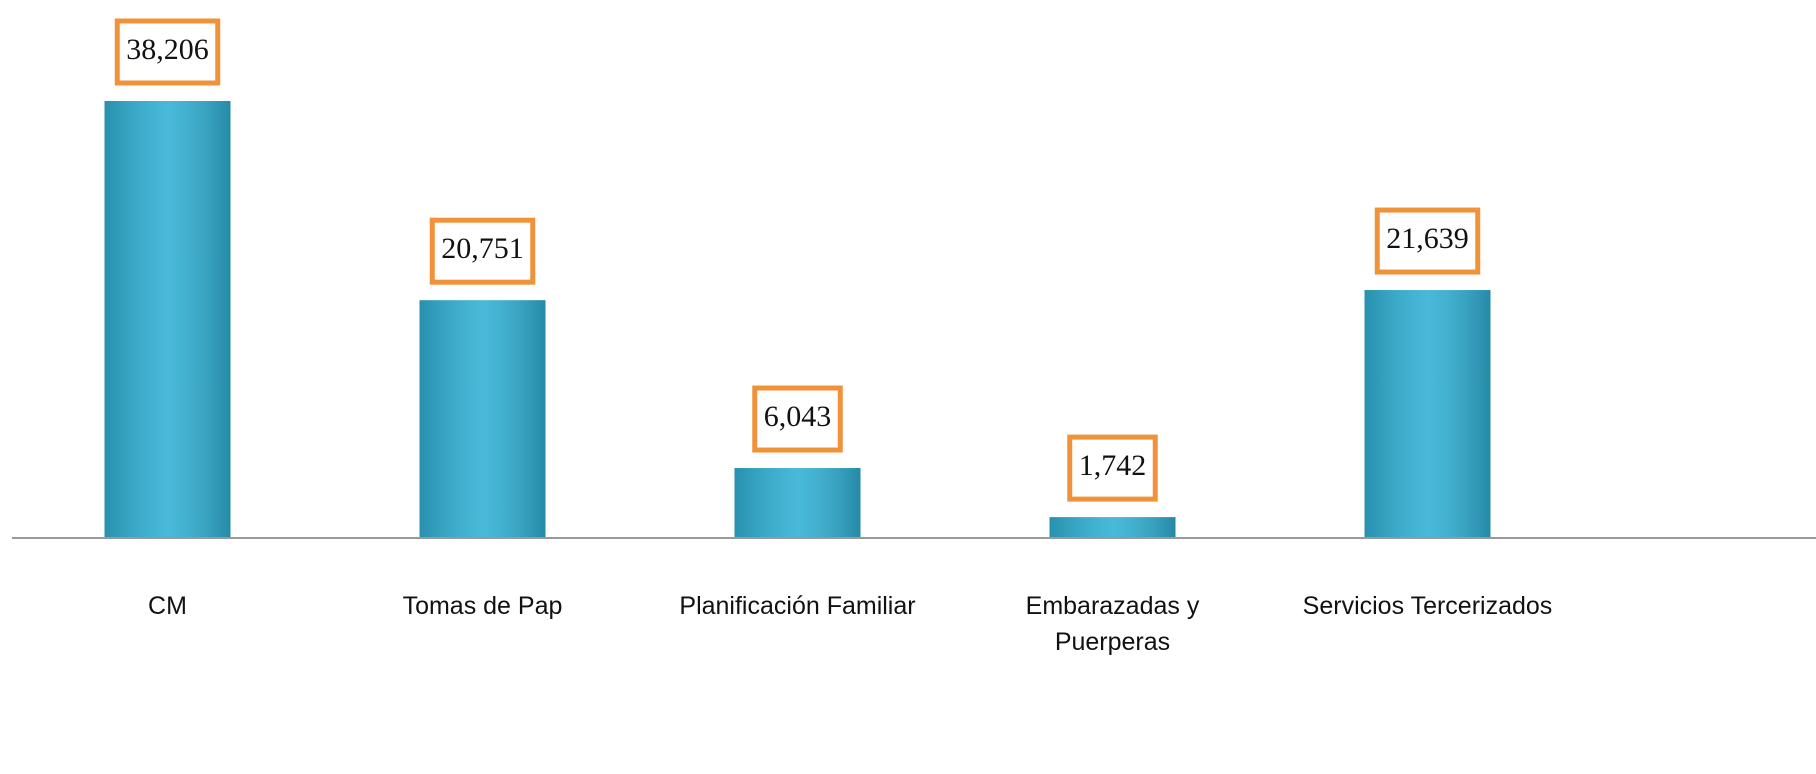  I want to click on x-tick-label: Servicios Tercerizados, so click(1427, 606).